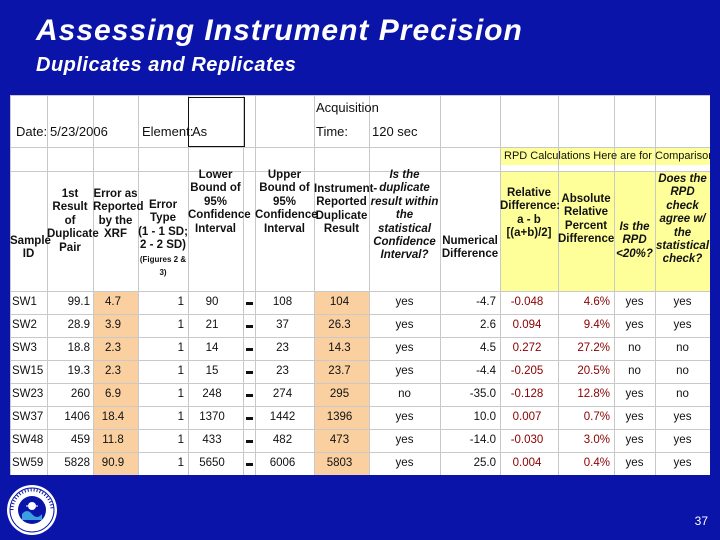  Describe the element at coordinates (113, 417) in the screenshot. I see `error-xrf-cell: 18.4` at that location.